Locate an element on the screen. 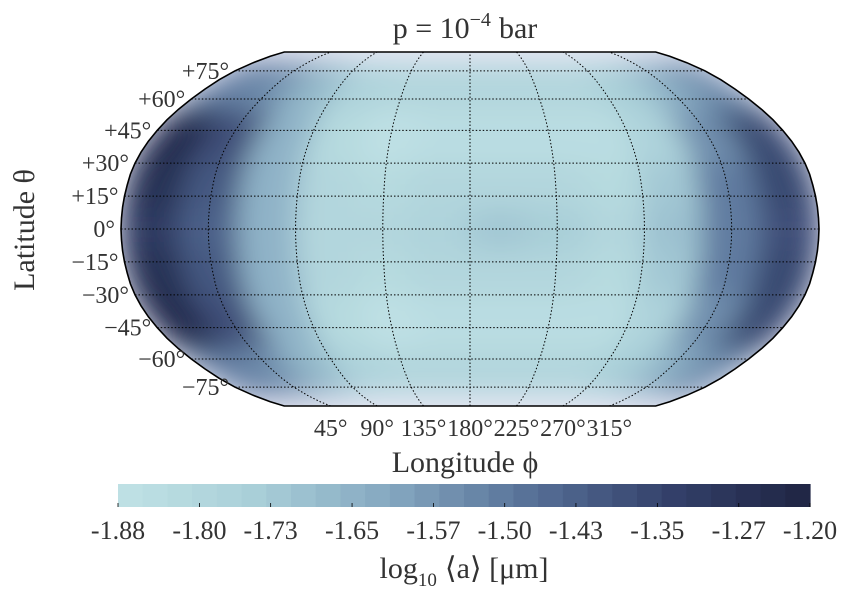 The width and height of the screenshot is (851, 598). y-tick-label: −15° is located at coordinates (94, 263).